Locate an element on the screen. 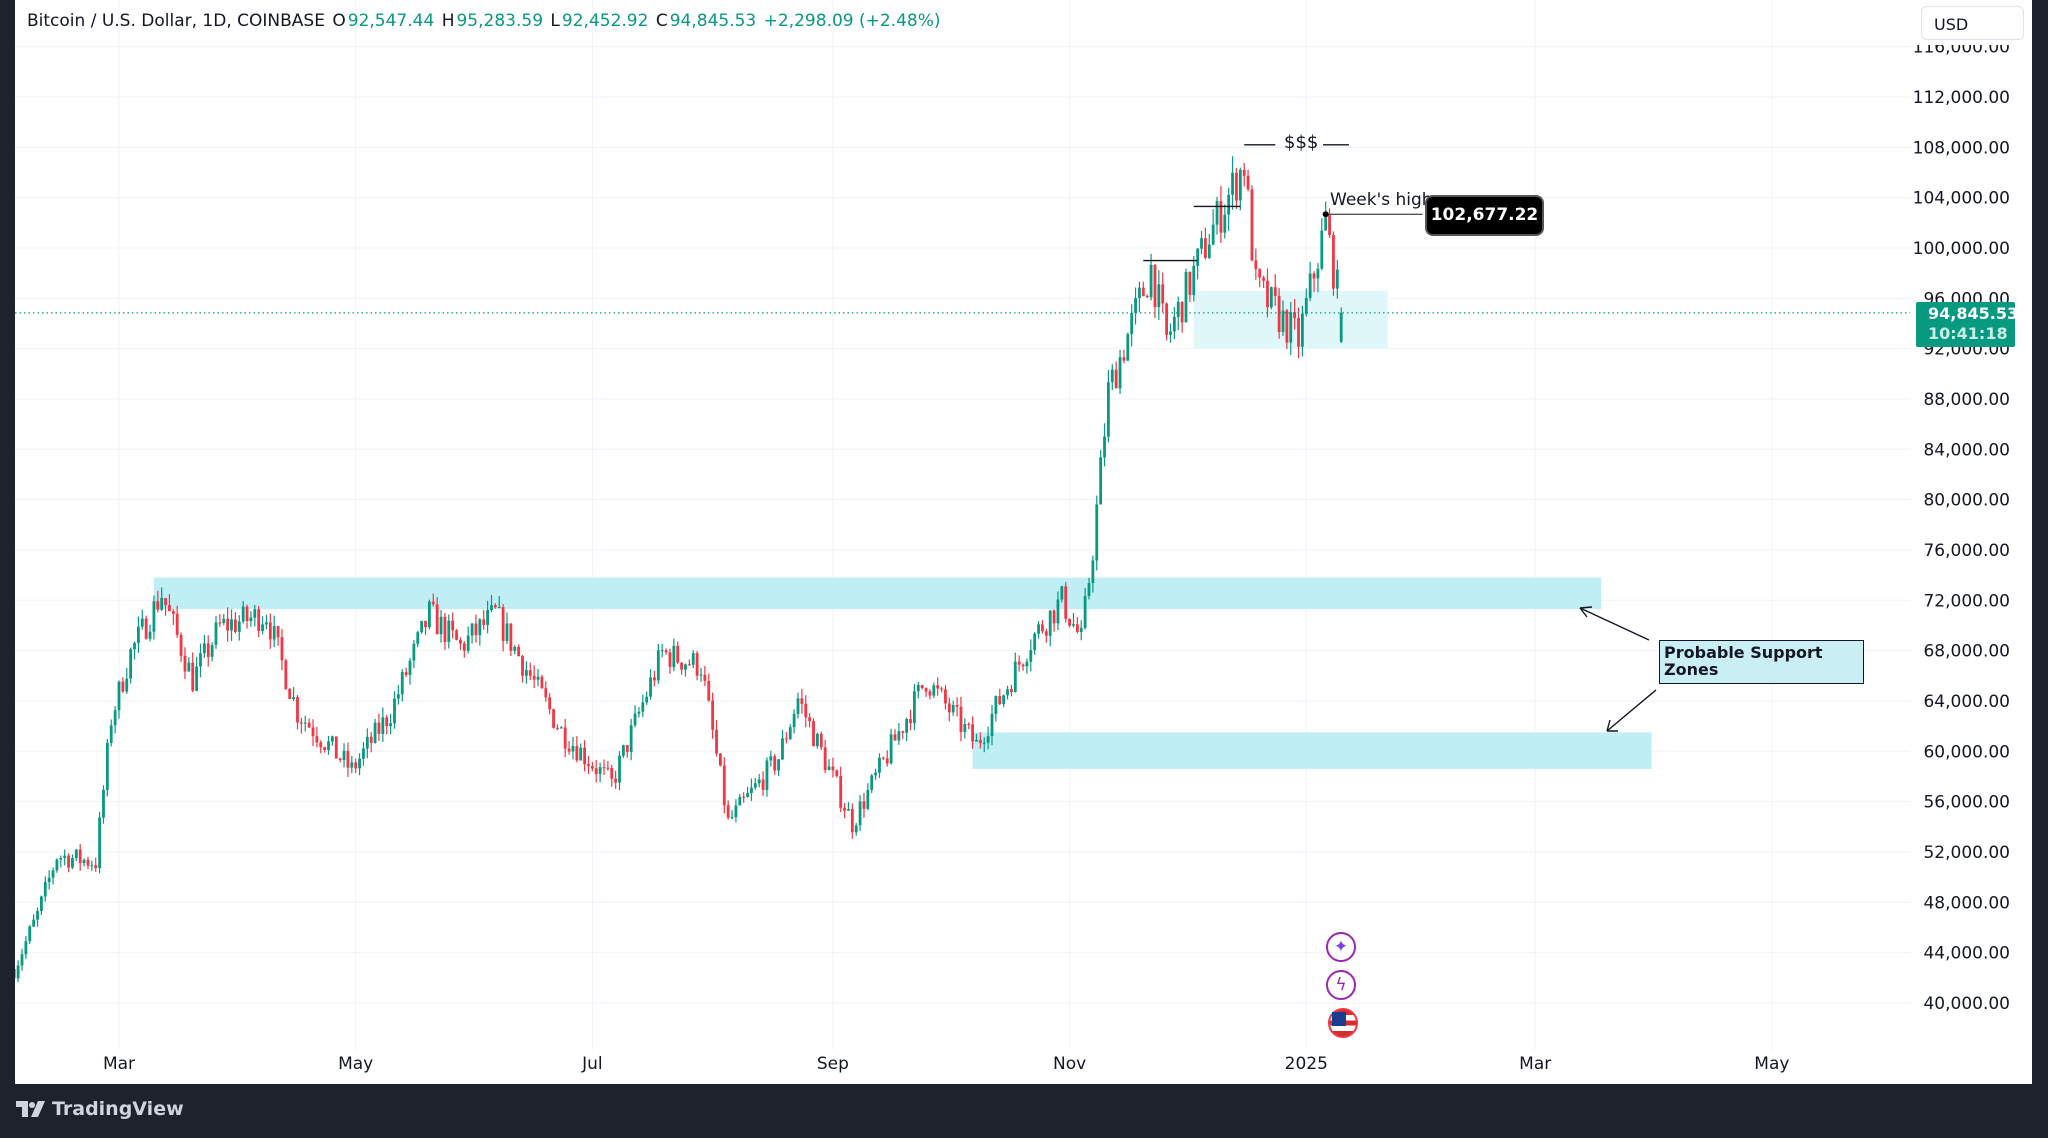 The height and width of the screenshot is (1138, 2048). lightning-icon: ϟ is located at coordinates (1341, 985).